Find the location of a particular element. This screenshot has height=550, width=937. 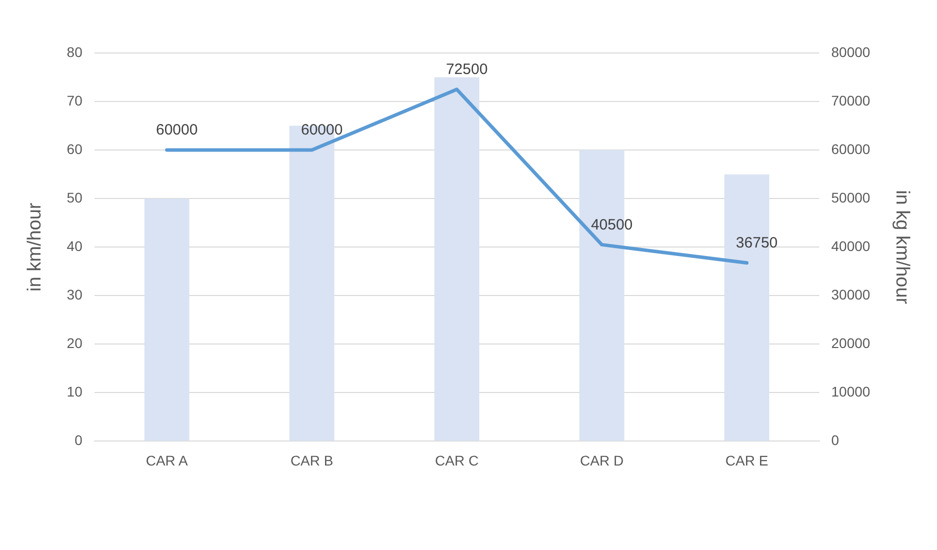

y-tick-label: 60 is located at coordinates (74, 148).